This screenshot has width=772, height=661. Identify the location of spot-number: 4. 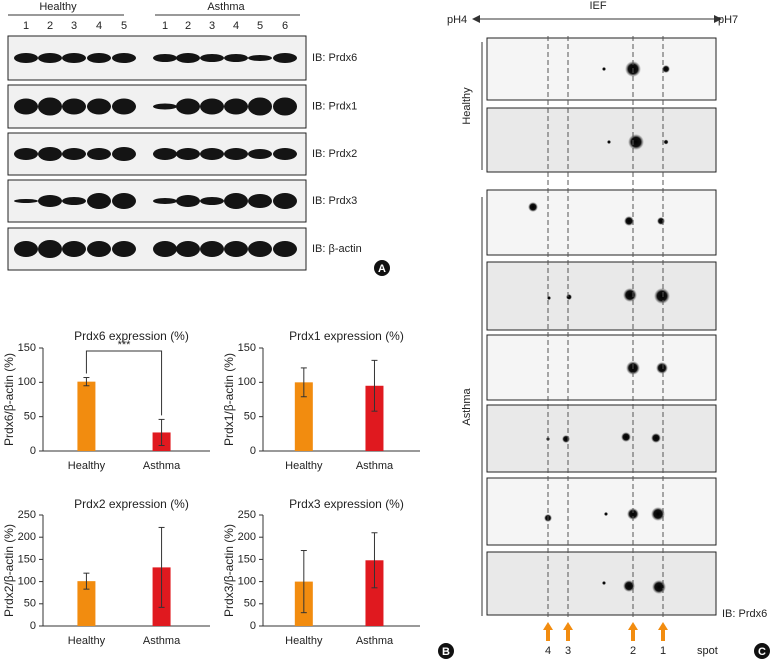
(548, 651).